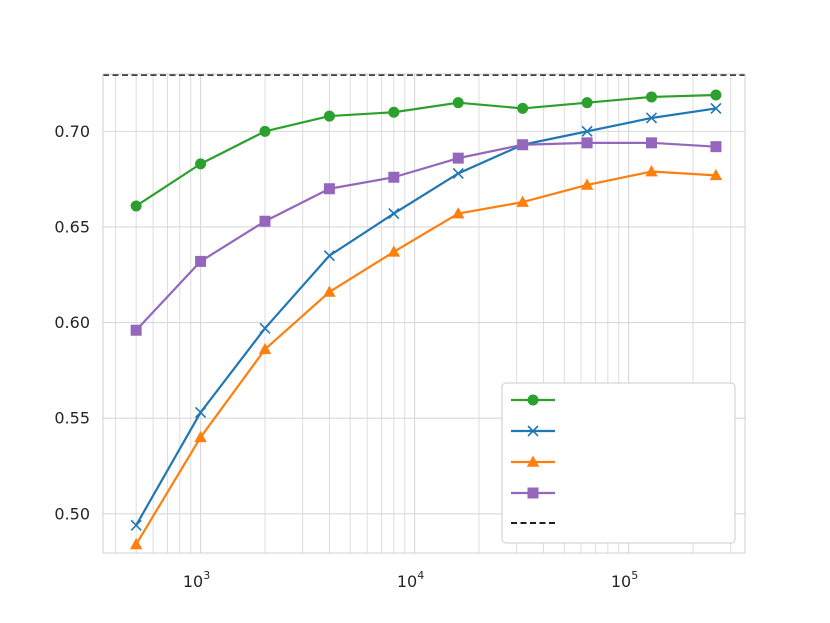 Image resolution: width=830 pixels, height=623 pixels. Describe the element at coordinates (72, 131) in the screenshot. I see `y-tick-label: 0.70` at that location.